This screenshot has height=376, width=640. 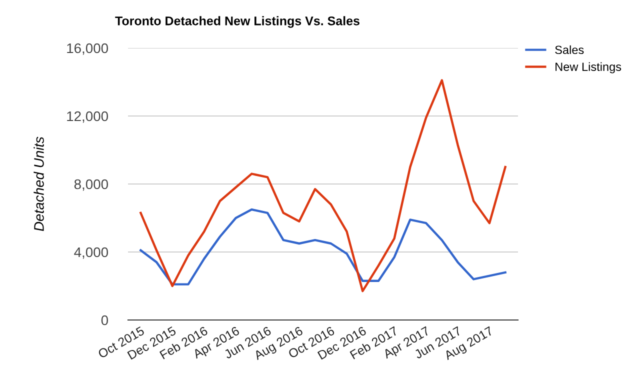 I want to click on y-tick-label: 8,000, so click(x=91, y=185).